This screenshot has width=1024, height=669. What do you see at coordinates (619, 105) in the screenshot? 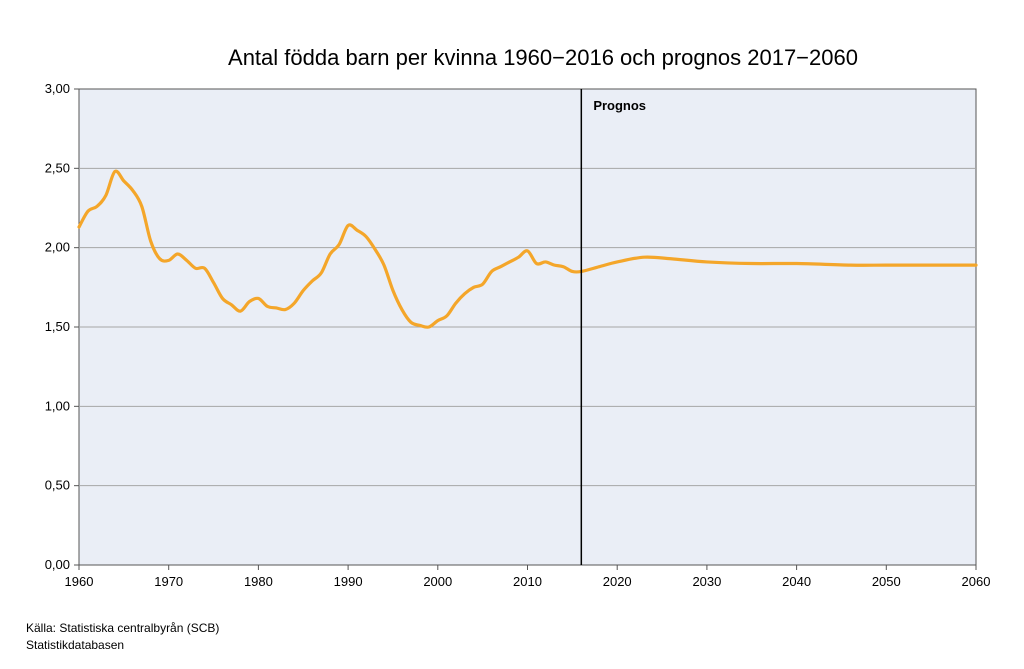
I see `forecast-label: Prognos` at bounding box center [619, 105].